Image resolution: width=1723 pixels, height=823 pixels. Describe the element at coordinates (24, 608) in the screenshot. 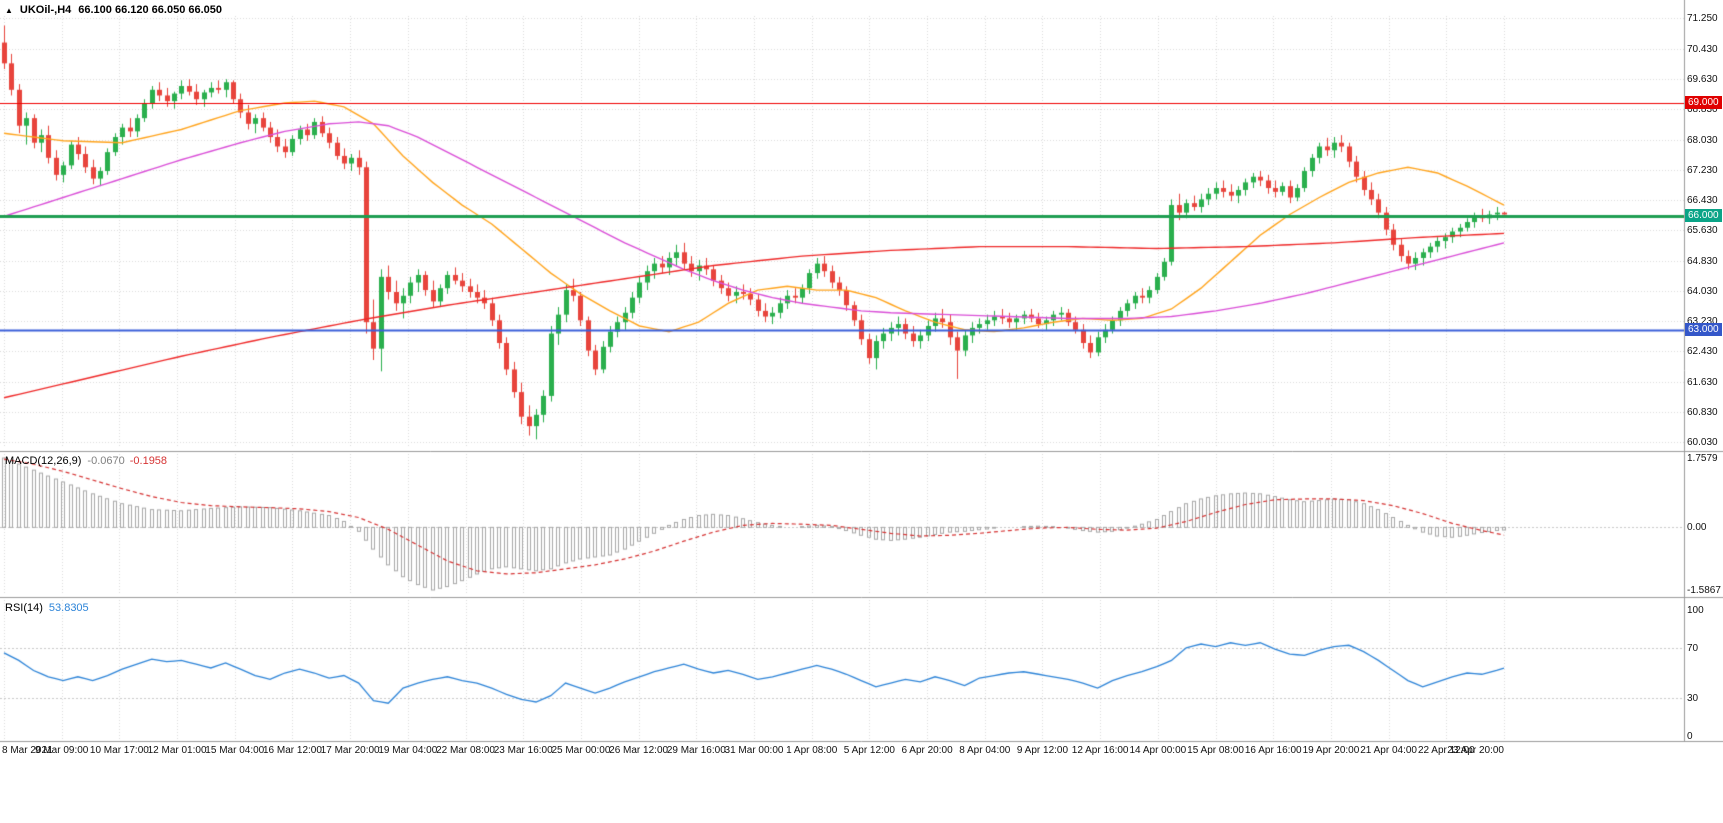

I see `rsi-name: RSI(14)` at that location.